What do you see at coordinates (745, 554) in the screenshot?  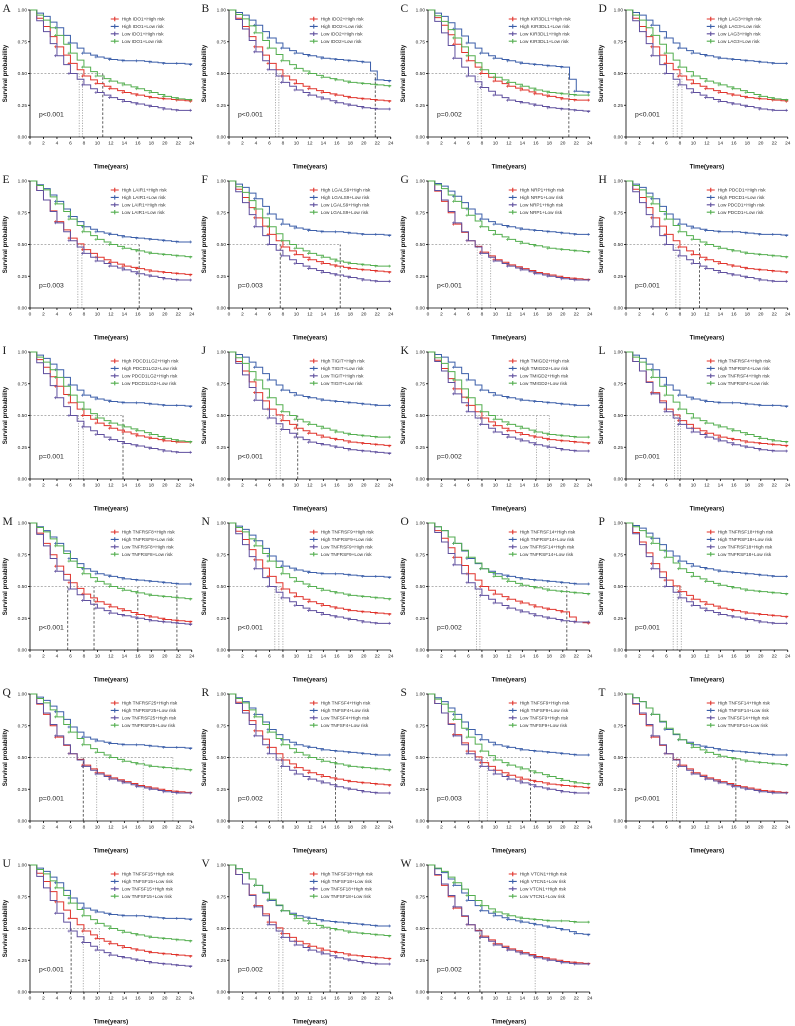 I see `legend-item-label: Low TNFRSF18+Low risk` at bounding box center [745, 554].